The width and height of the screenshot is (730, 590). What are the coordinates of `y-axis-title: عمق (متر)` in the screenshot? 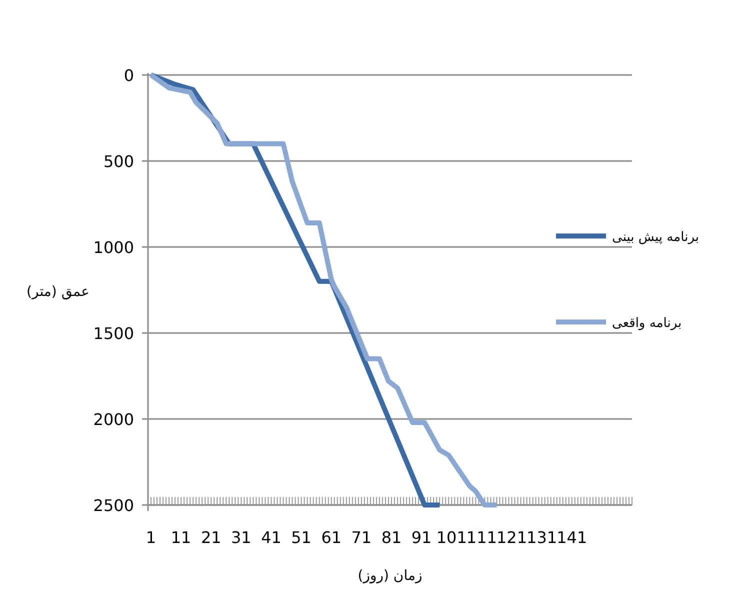 It's located at (58, 292).